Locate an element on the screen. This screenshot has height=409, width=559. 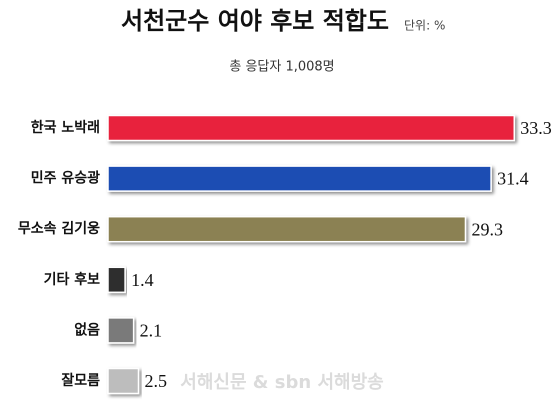
value-label: 1.4 is located at coordinates (142, 280).